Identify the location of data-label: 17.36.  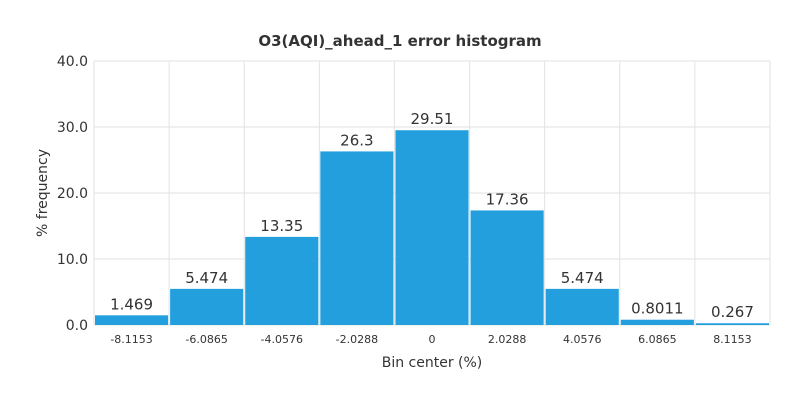
(507, 199).